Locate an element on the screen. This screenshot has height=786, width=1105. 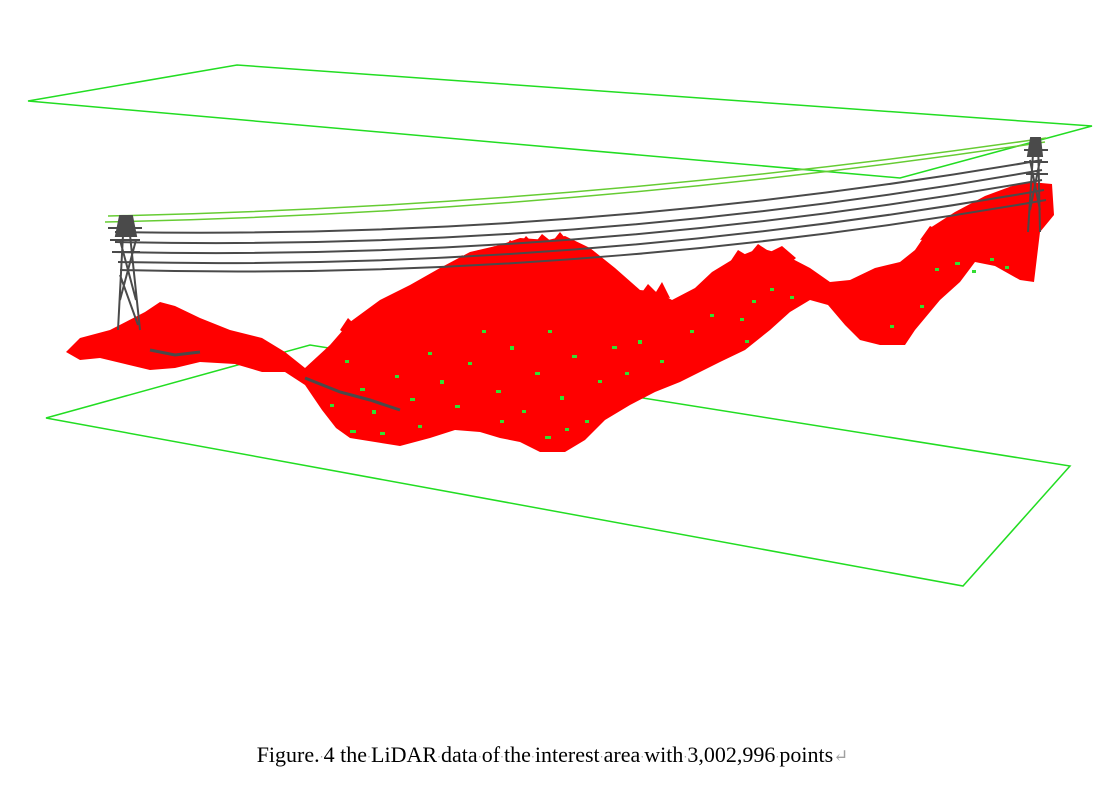
top-bounding-plane is located at coordinates (560, 121).